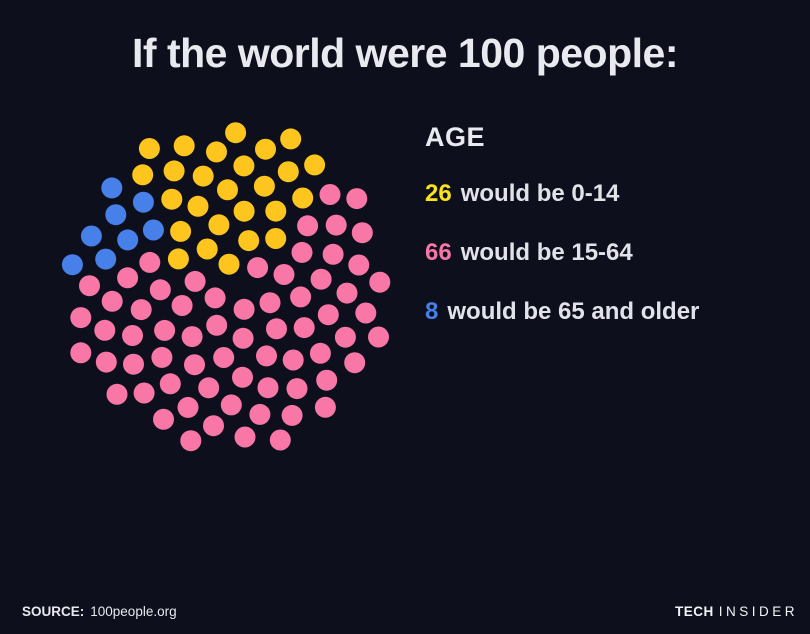  Describe the element at coordinates (438, 252) in the screenshot. I see `legend-value-15-64: 66` at that location.